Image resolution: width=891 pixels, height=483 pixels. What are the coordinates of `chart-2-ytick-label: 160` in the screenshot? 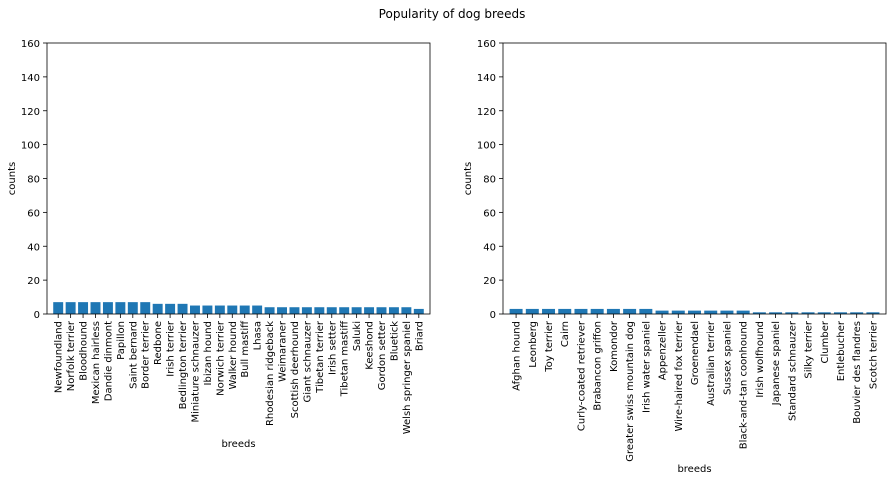 It's located at (486, 44).